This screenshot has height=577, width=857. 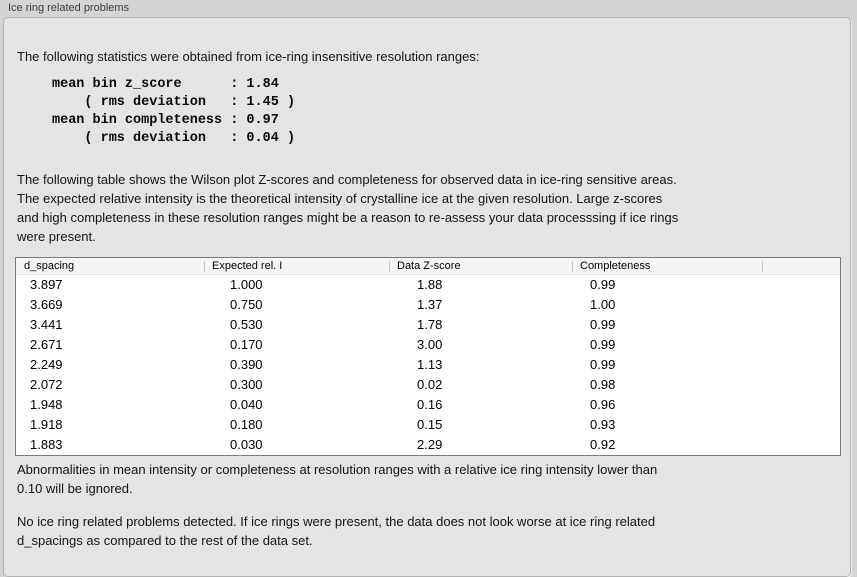 What do you see at coordinates (667, 266) in the screenshot?
I see `column-header-completeness: Completeness` at bounding box center [667, 266].